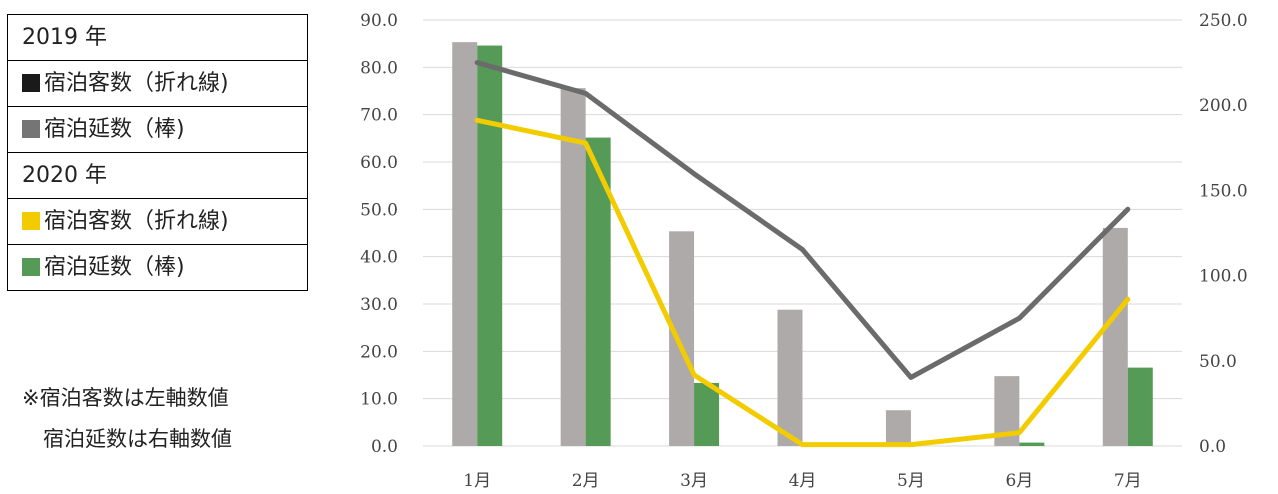 The height and width of the screenshot is (494, 1278). What do you see at coordinates (384, 447) in the screenshot?
I see `left-axis-tick-label: 0.0` at bounding box center [384, 447].